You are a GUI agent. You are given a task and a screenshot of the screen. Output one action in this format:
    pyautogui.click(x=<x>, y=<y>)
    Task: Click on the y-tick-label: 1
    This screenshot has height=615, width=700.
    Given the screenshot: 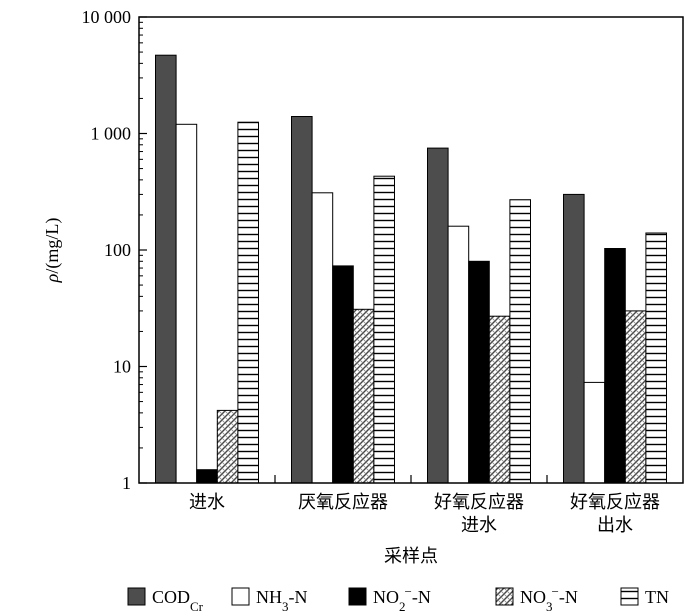 What is the action you would take?
    pyautogui.click(x=126, y=483)
    